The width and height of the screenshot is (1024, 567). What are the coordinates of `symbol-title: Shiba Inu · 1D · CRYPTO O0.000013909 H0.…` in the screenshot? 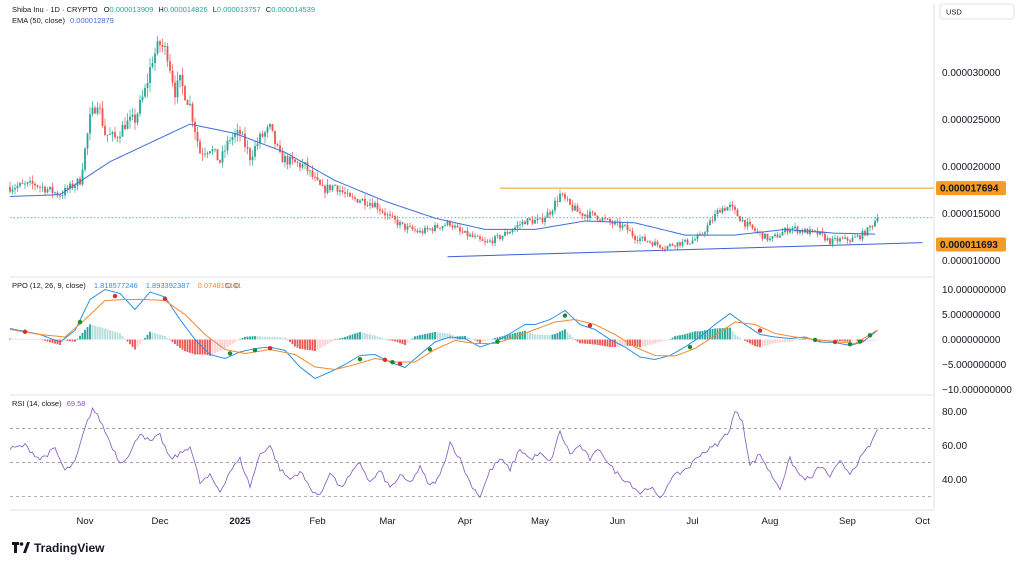 It's located at (163, 9).